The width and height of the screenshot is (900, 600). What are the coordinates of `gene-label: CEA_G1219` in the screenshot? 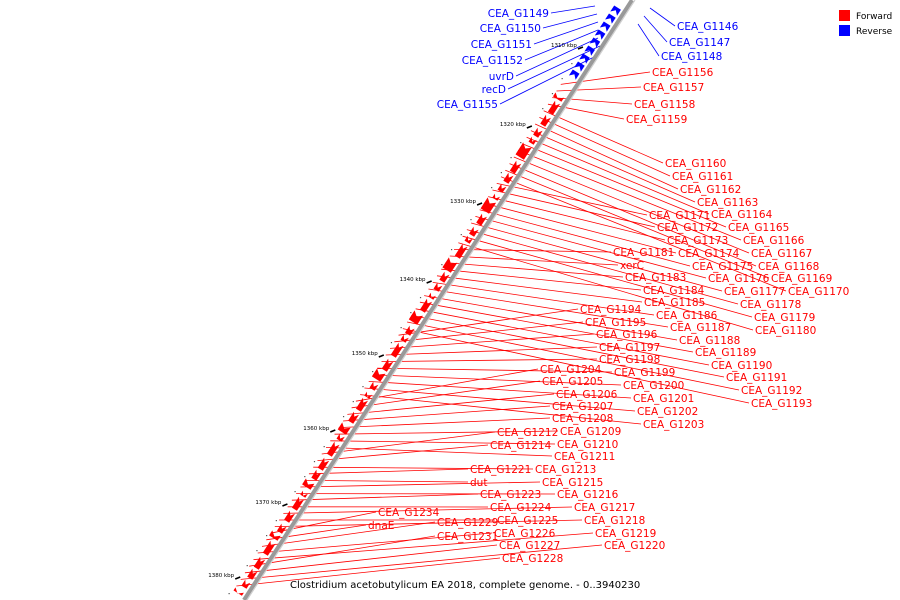 It's located at (625, 534).